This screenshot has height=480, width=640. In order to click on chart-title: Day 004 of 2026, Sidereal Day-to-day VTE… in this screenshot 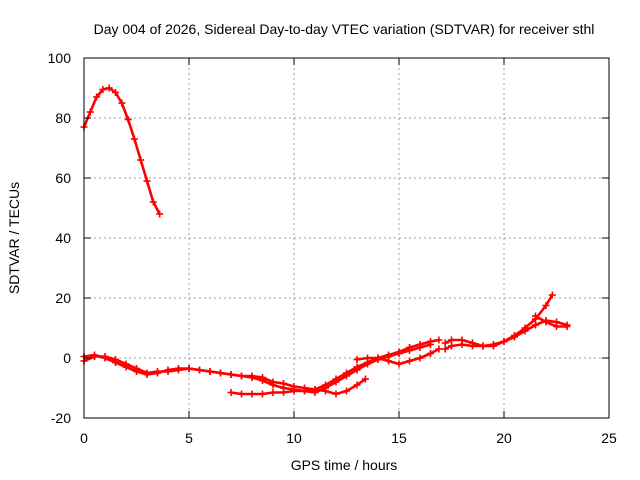, I will do `click(344, 29)`.